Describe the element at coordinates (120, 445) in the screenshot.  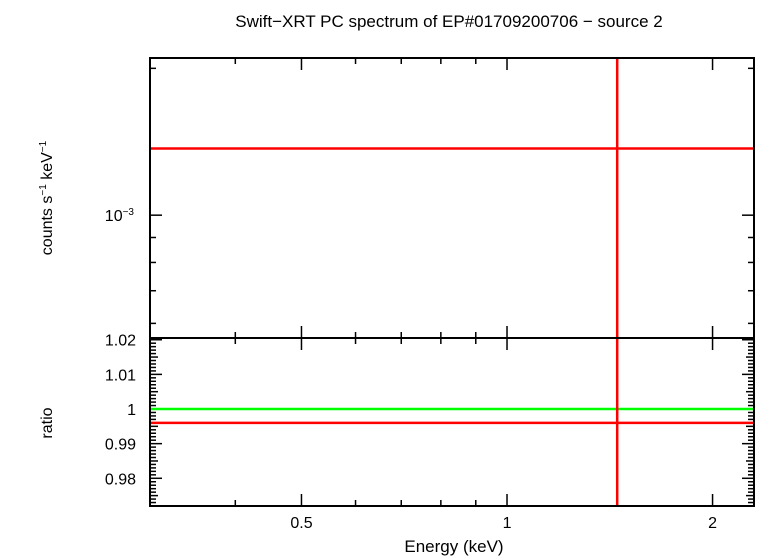
I see `y-tick-label-bottom: 0.99` at that location.